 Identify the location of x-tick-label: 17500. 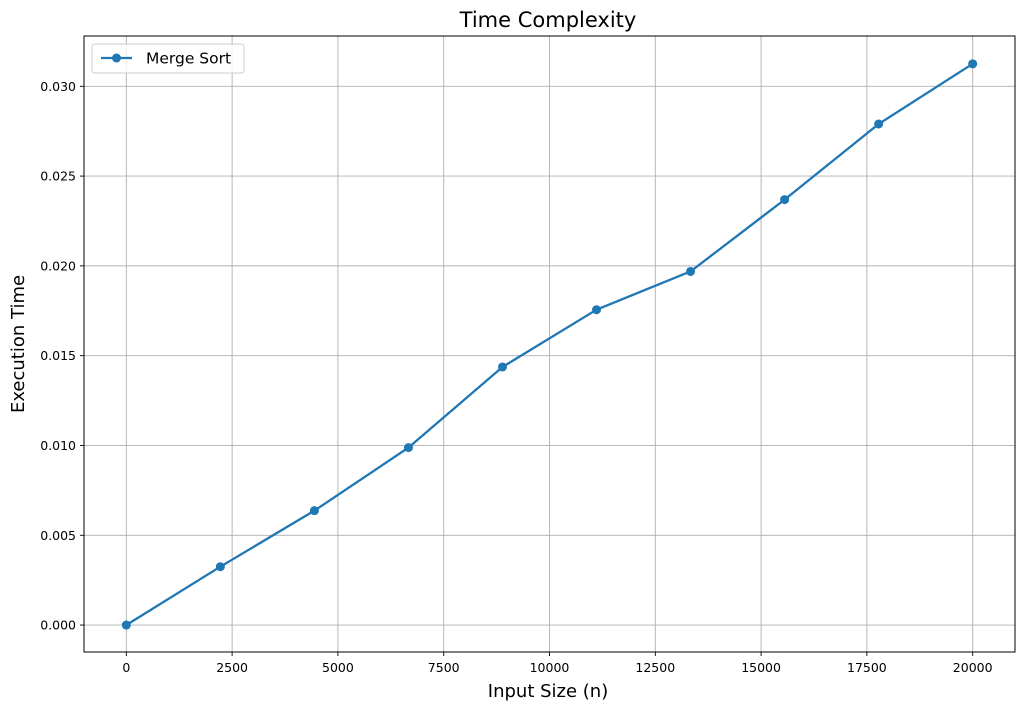
(867, 667).